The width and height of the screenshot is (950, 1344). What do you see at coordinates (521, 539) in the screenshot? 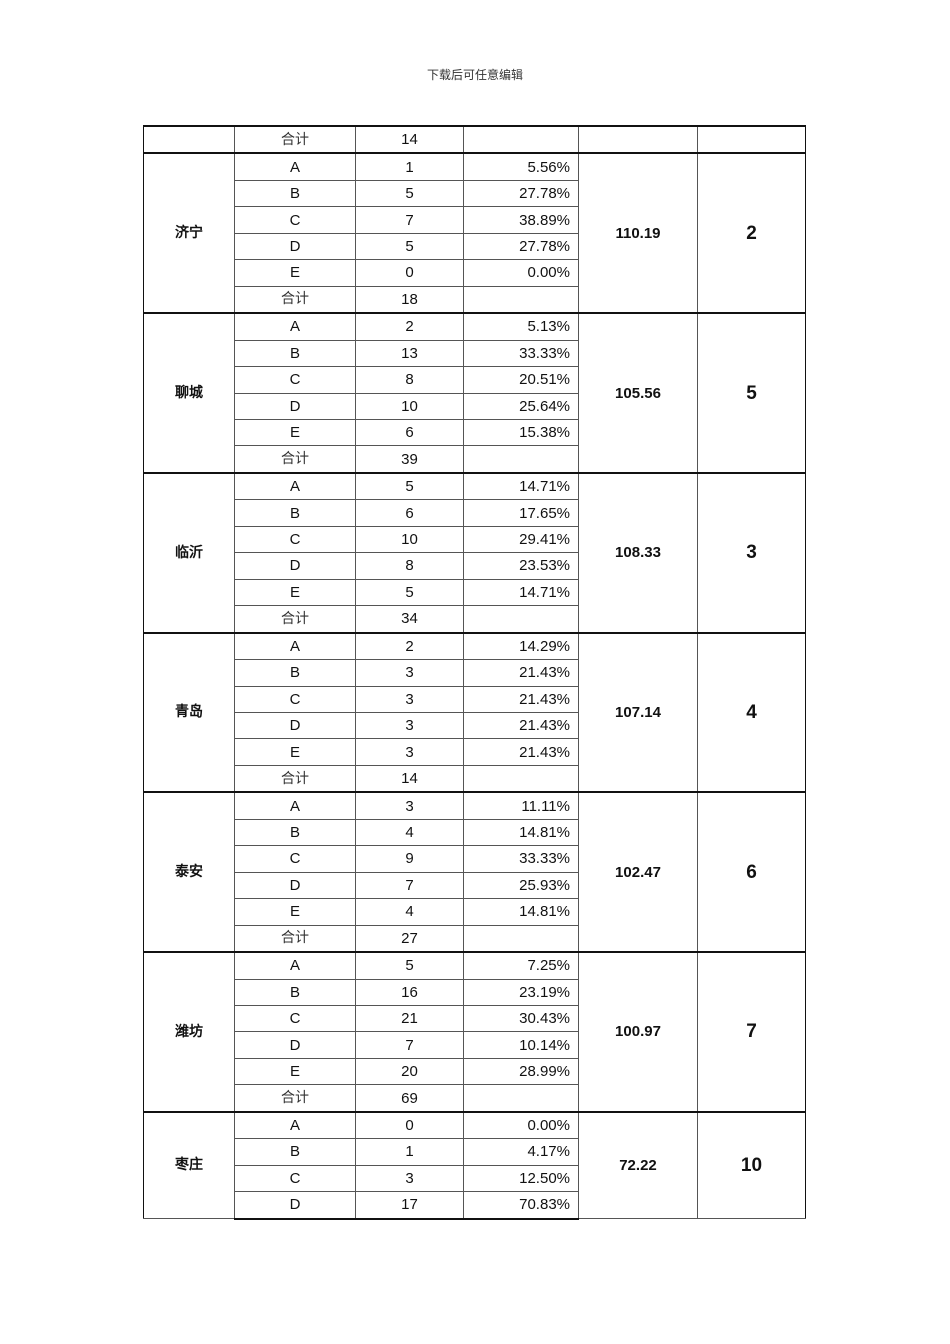
I see `grade-percent: 29.41%` at bounding box center [521, 539].